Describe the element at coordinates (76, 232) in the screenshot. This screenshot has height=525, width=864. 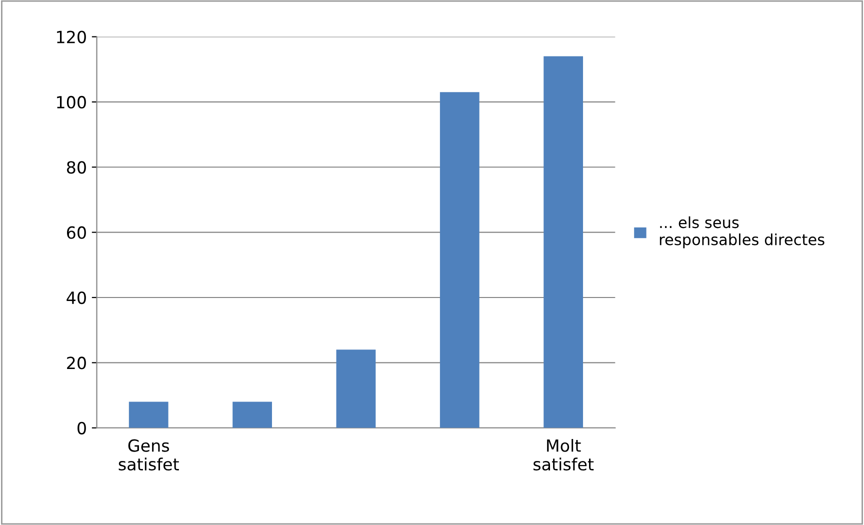
I see `y-tick-label: 60` at that location.